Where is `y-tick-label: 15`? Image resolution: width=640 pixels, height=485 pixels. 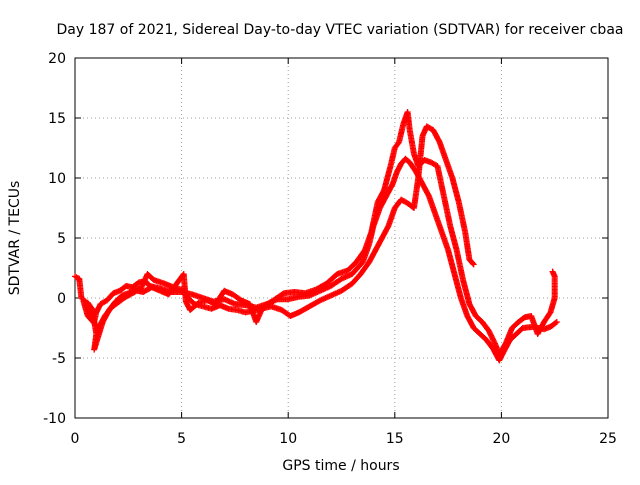 y-tick-label: 15 is located at coordinates (57, 119).